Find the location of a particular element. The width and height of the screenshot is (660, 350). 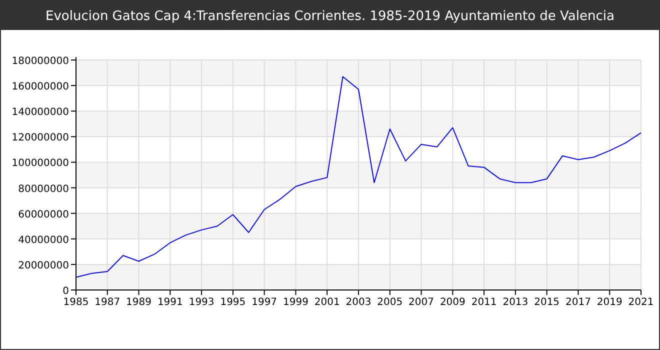

x-tick-label: 1993 is located at coordinates (201, 302).